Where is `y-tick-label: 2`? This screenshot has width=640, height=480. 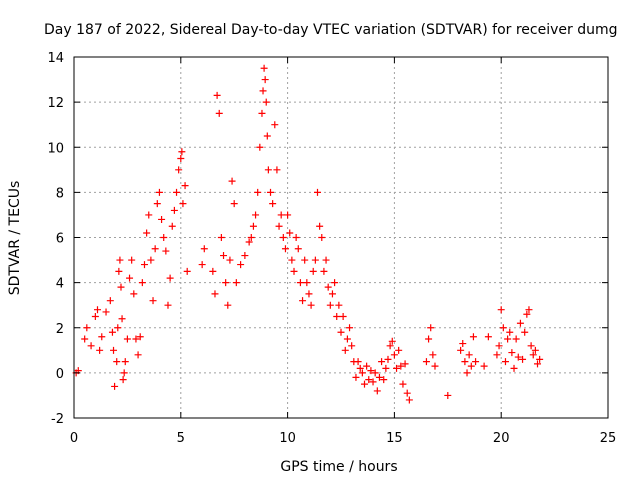 y-tick-label: 2 is located at coordinates (60, 329).